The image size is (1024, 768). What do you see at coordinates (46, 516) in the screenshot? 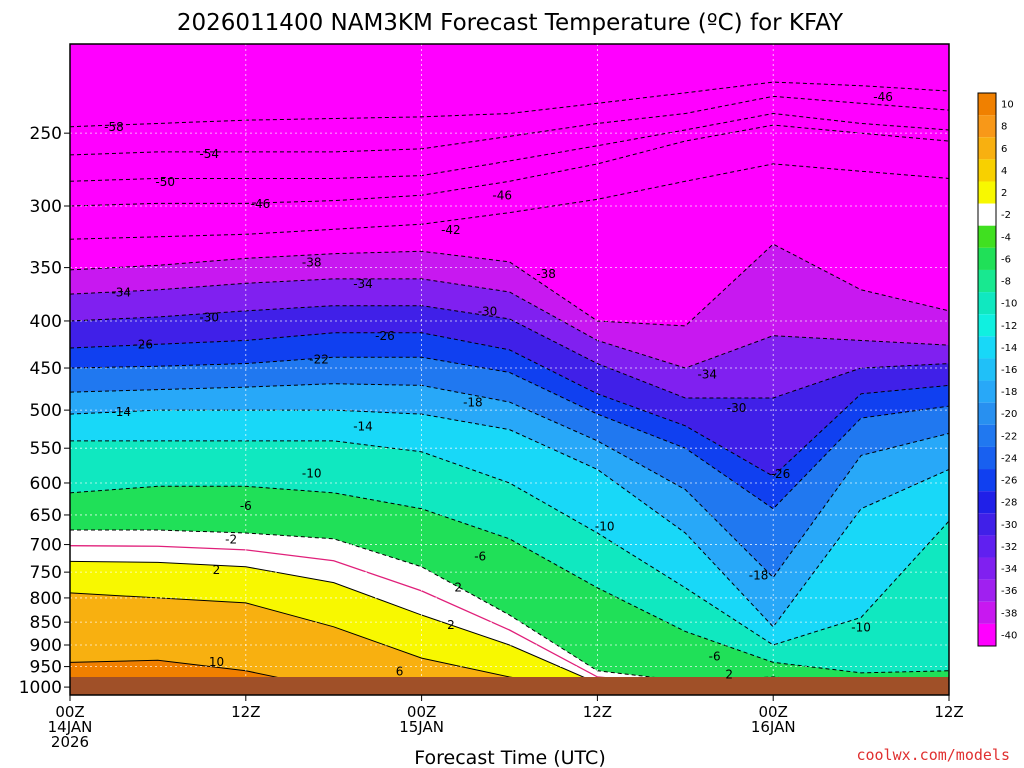
I see `y-tick-label: 650` at bounding box center [46, 516].